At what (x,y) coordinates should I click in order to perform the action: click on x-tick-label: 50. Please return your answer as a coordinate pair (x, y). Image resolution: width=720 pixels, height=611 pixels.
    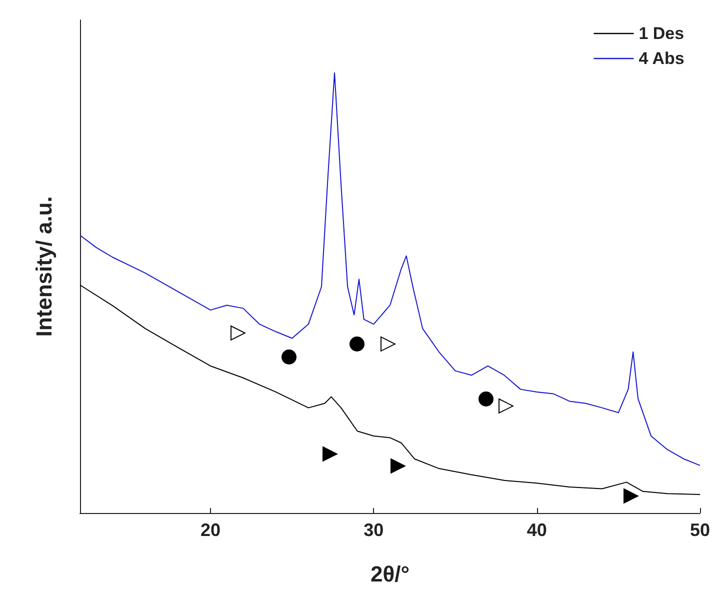
    Looking at the image, I should click on (700, 530).